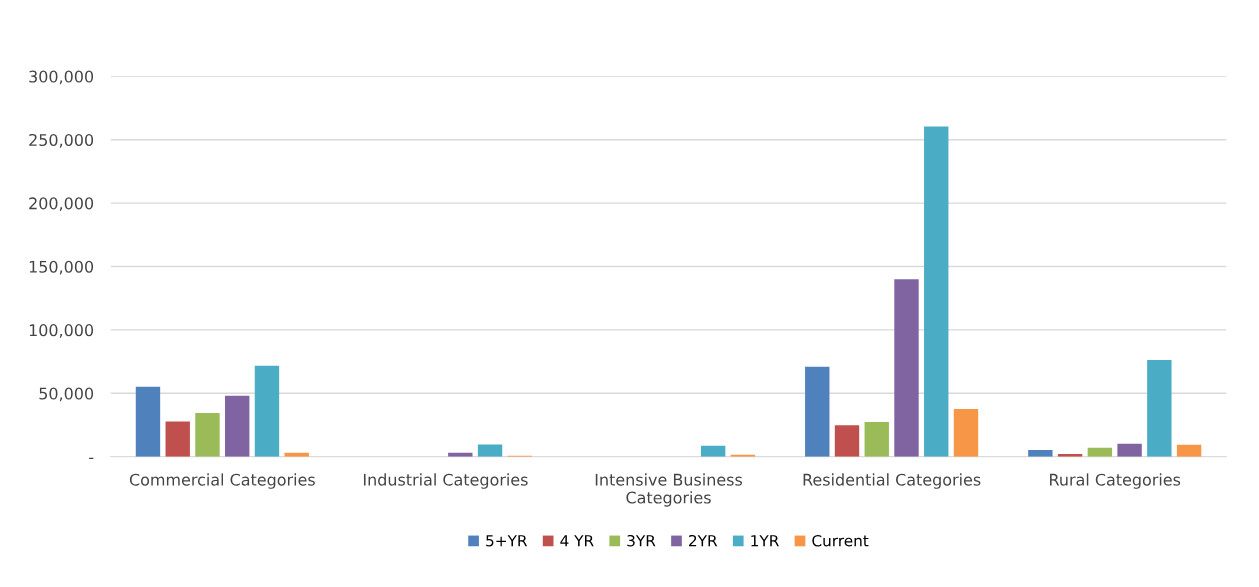  I want to click on x-tick-label: Intensive Business Categories, so click(669, 490).